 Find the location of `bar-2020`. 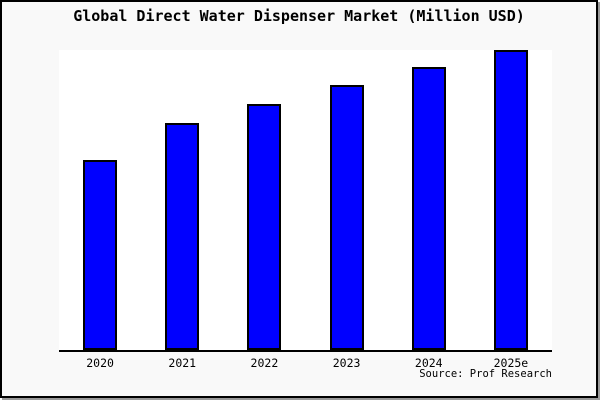

bar-2020 is located at coordinates (100, 255).